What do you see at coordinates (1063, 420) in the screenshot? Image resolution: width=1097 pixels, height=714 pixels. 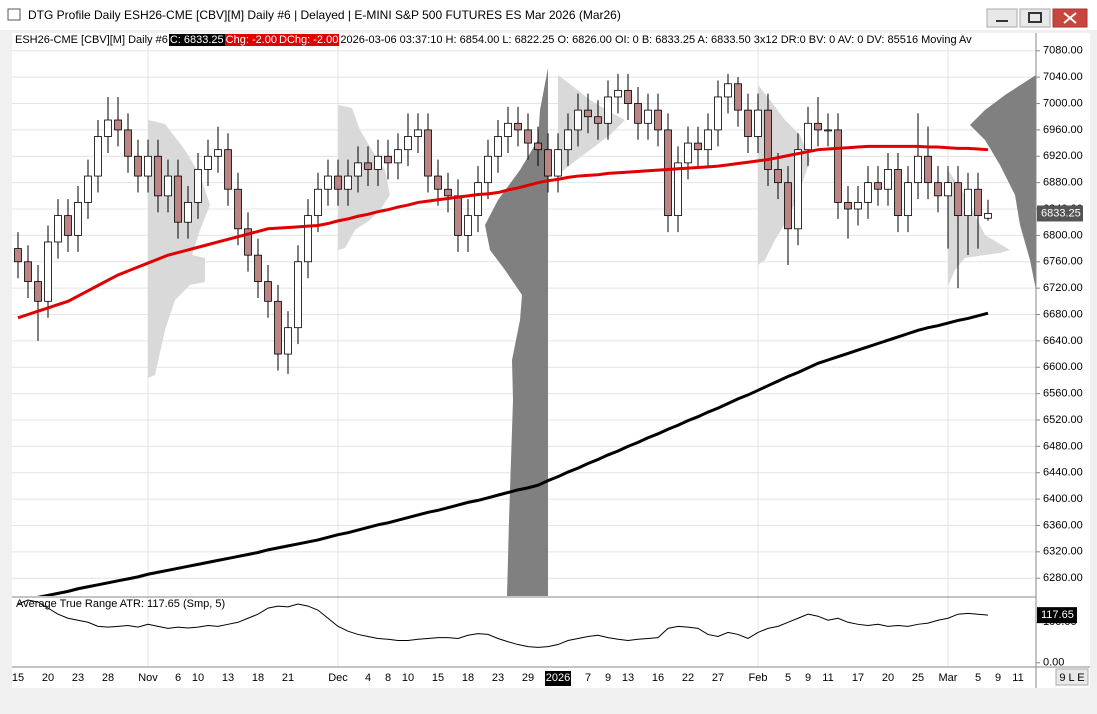 I see `y-tick-label: 6520.00` at bounding box center [1063, 420].